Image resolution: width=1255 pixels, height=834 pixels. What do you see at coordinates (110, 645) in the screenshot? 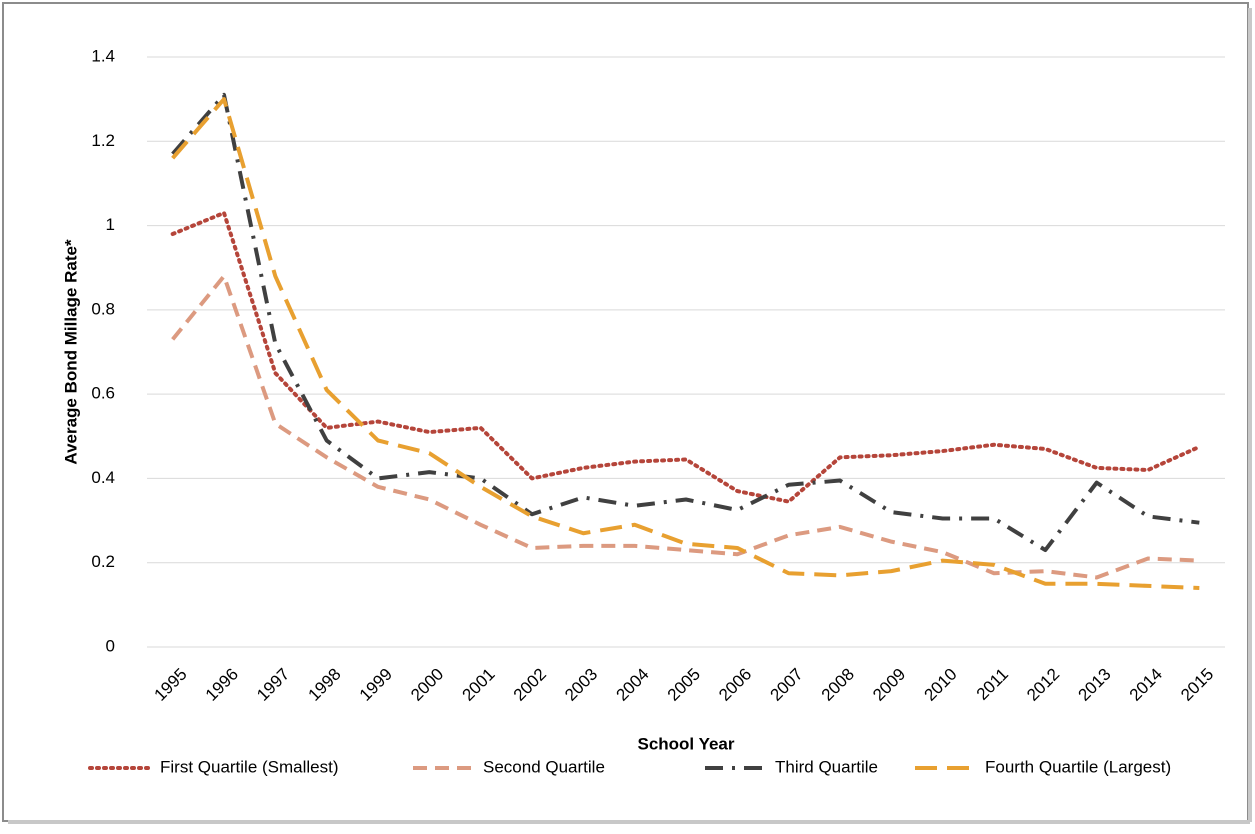
I see `y-tick-label: 0` at bounding box center [110, 645].